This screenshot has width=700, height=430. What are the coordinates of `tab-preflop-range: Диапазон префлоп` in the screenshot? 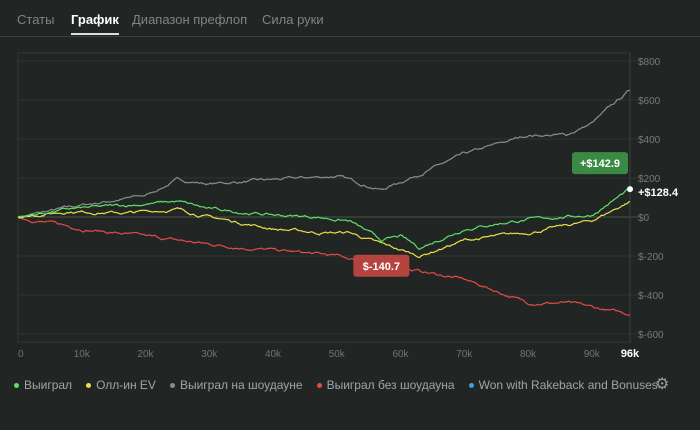 It's located at (190, 19).